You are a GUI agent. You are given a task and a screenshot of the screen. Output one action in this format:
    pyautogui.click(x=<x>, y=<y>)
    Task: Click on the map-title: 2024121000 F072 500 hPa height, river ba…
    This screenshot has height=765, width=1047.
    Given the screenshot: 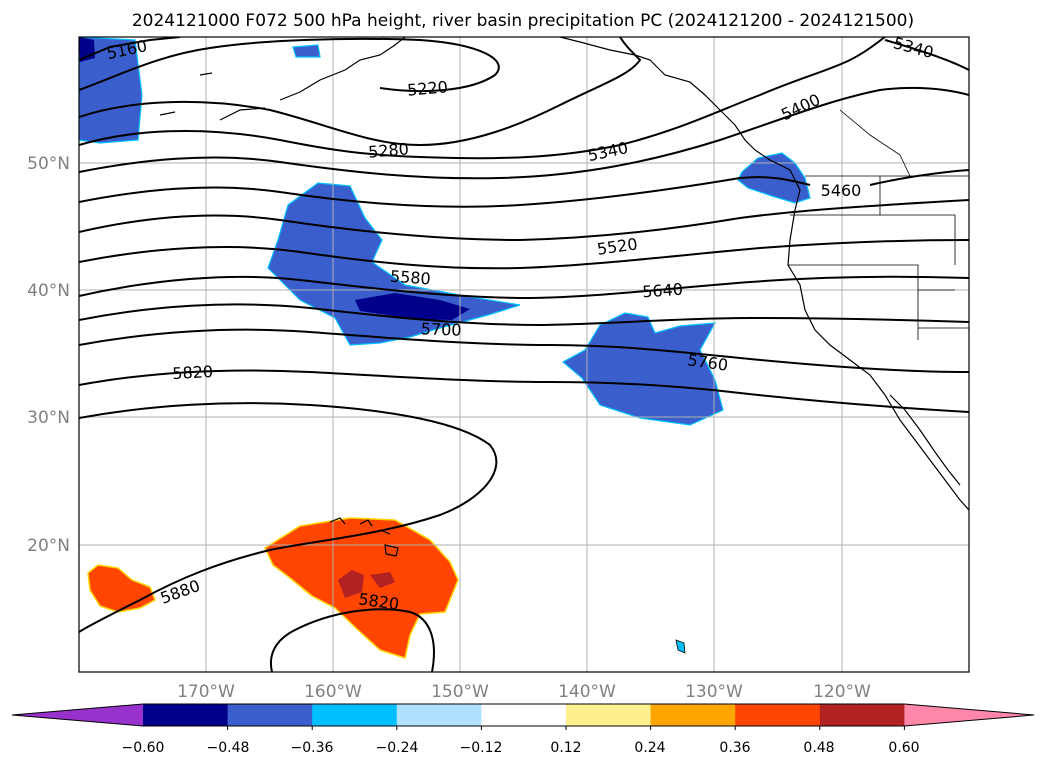 What is the action you would take?
    pyautogui.click(x=523, y=21)
    